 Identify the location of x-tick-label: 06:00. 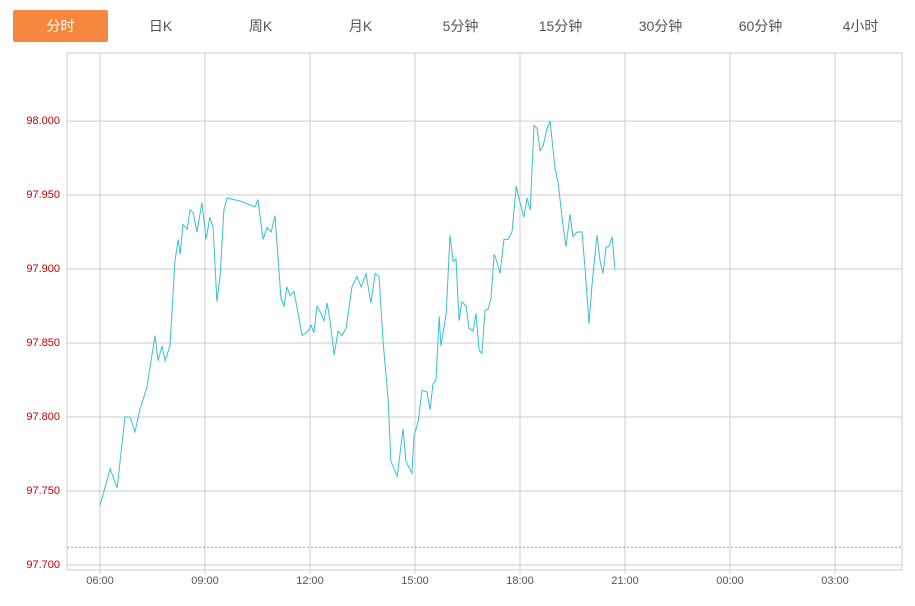
(100, 581).